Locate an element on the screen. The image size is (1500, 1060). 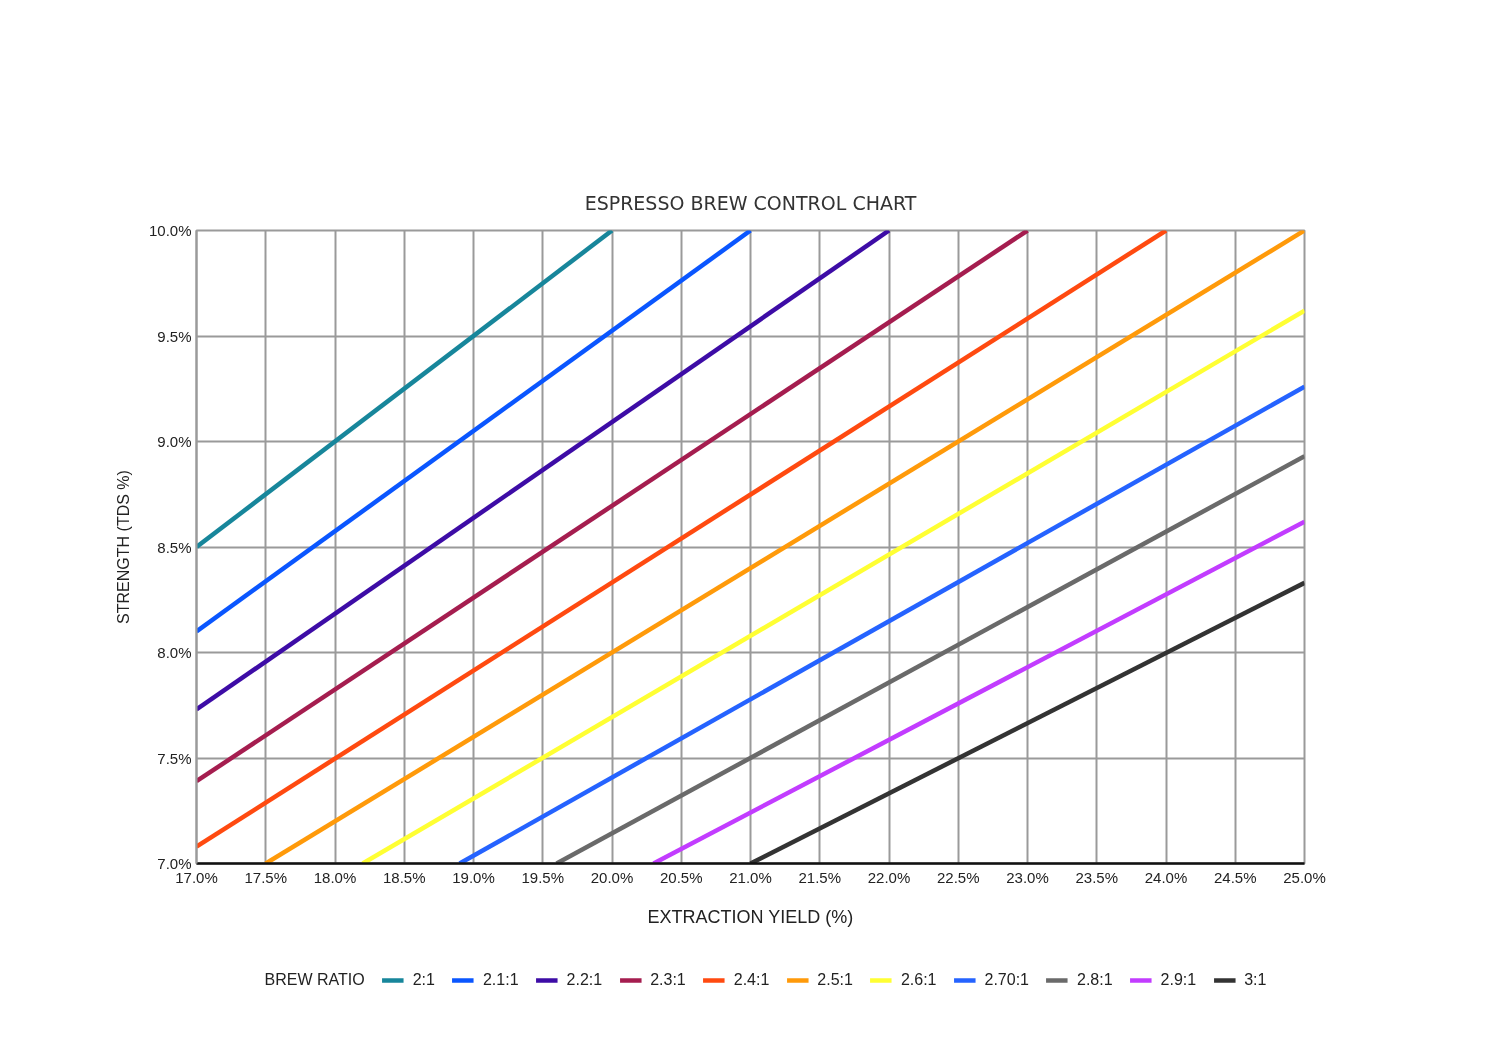
y-axis-title: STRENGTH (TDS %) is located at coordinates (123, 547).